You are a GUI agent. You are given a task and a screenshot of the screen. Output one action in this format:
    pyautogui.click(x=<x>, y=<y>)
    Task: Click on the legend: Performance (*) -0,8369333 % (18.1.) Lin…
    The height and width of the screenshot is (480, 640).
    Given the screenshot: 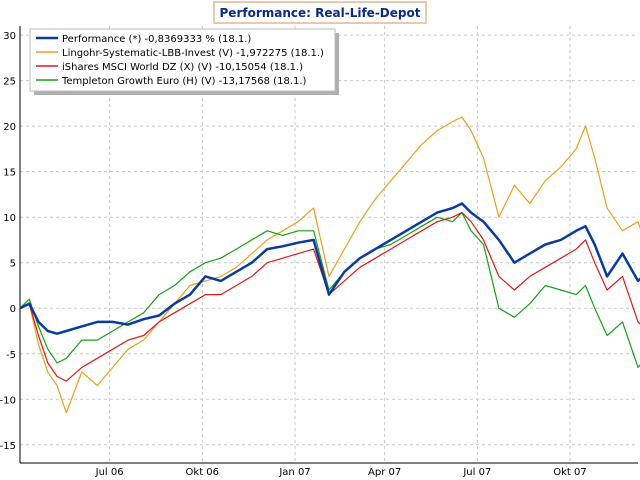 What is the action you would take?
    pyautogui.click(x=184, y=61)
    